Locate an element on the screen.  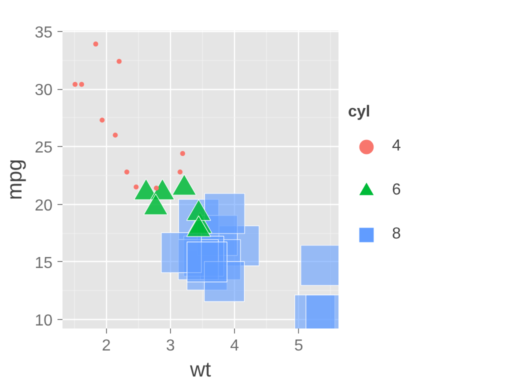
legend-label: 8 is located at coordinates (397, 235).